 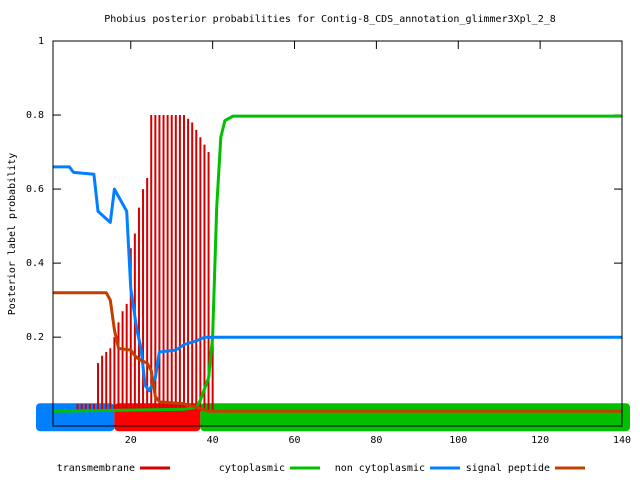 I want to click on y-axis-label: Posterior label probability, so click(x=12, y=234).